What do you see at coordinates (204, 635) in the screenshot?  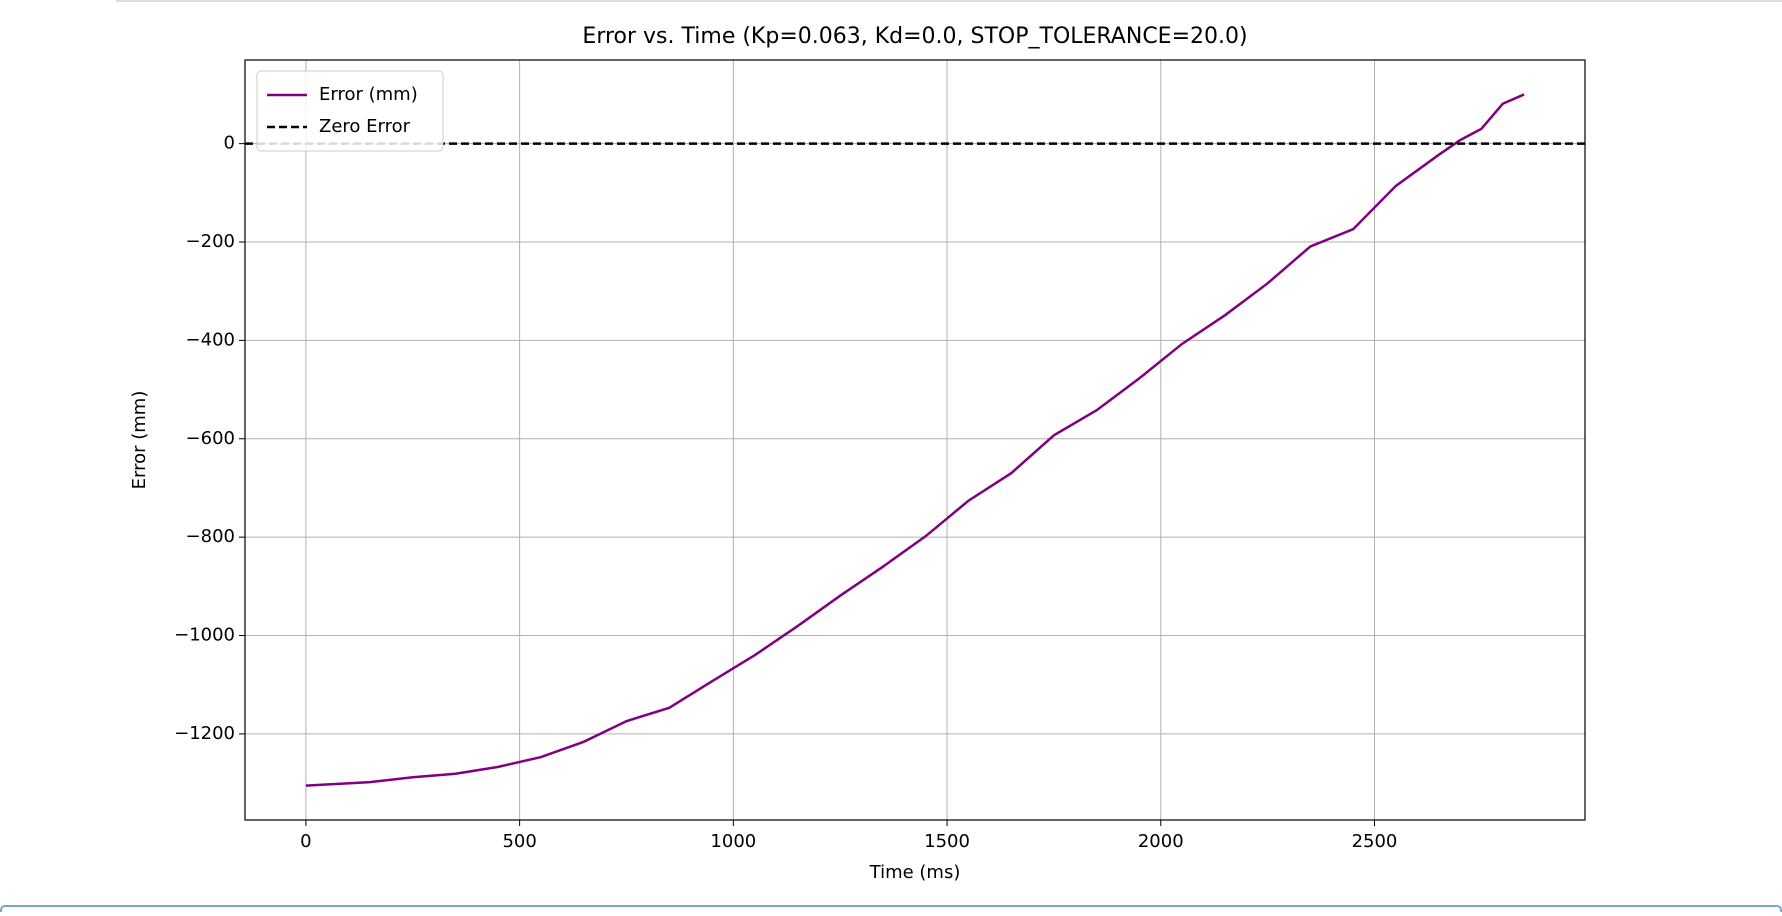 I see `y-tick-label: −1000` at bounding box center [204, 635].